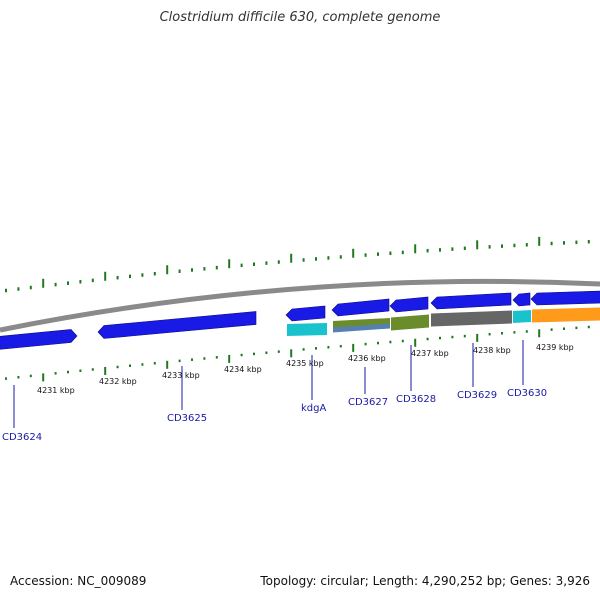 The image size is (600, 600). Describe the element at coordinates (313, 408) in the screenshot. I see `gene-label-kdga: kdgA` at that location.